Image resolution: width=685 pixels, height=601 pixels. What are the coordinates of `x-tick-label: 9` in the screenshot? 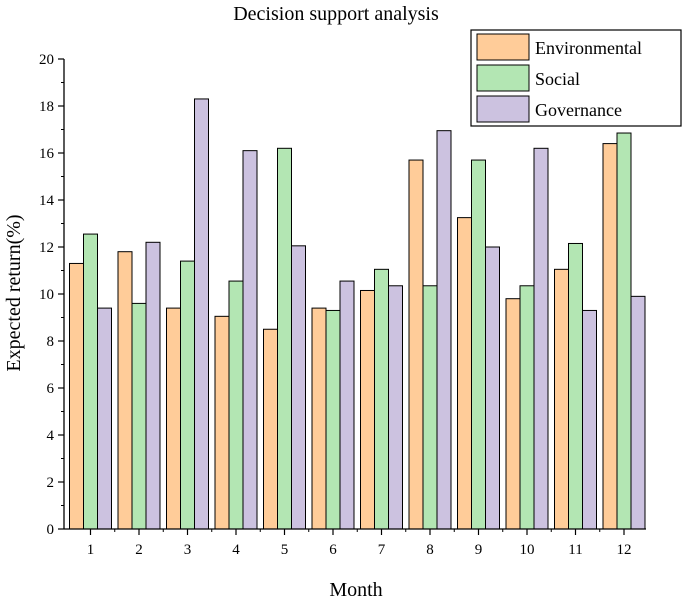 It's located at (479, 550).